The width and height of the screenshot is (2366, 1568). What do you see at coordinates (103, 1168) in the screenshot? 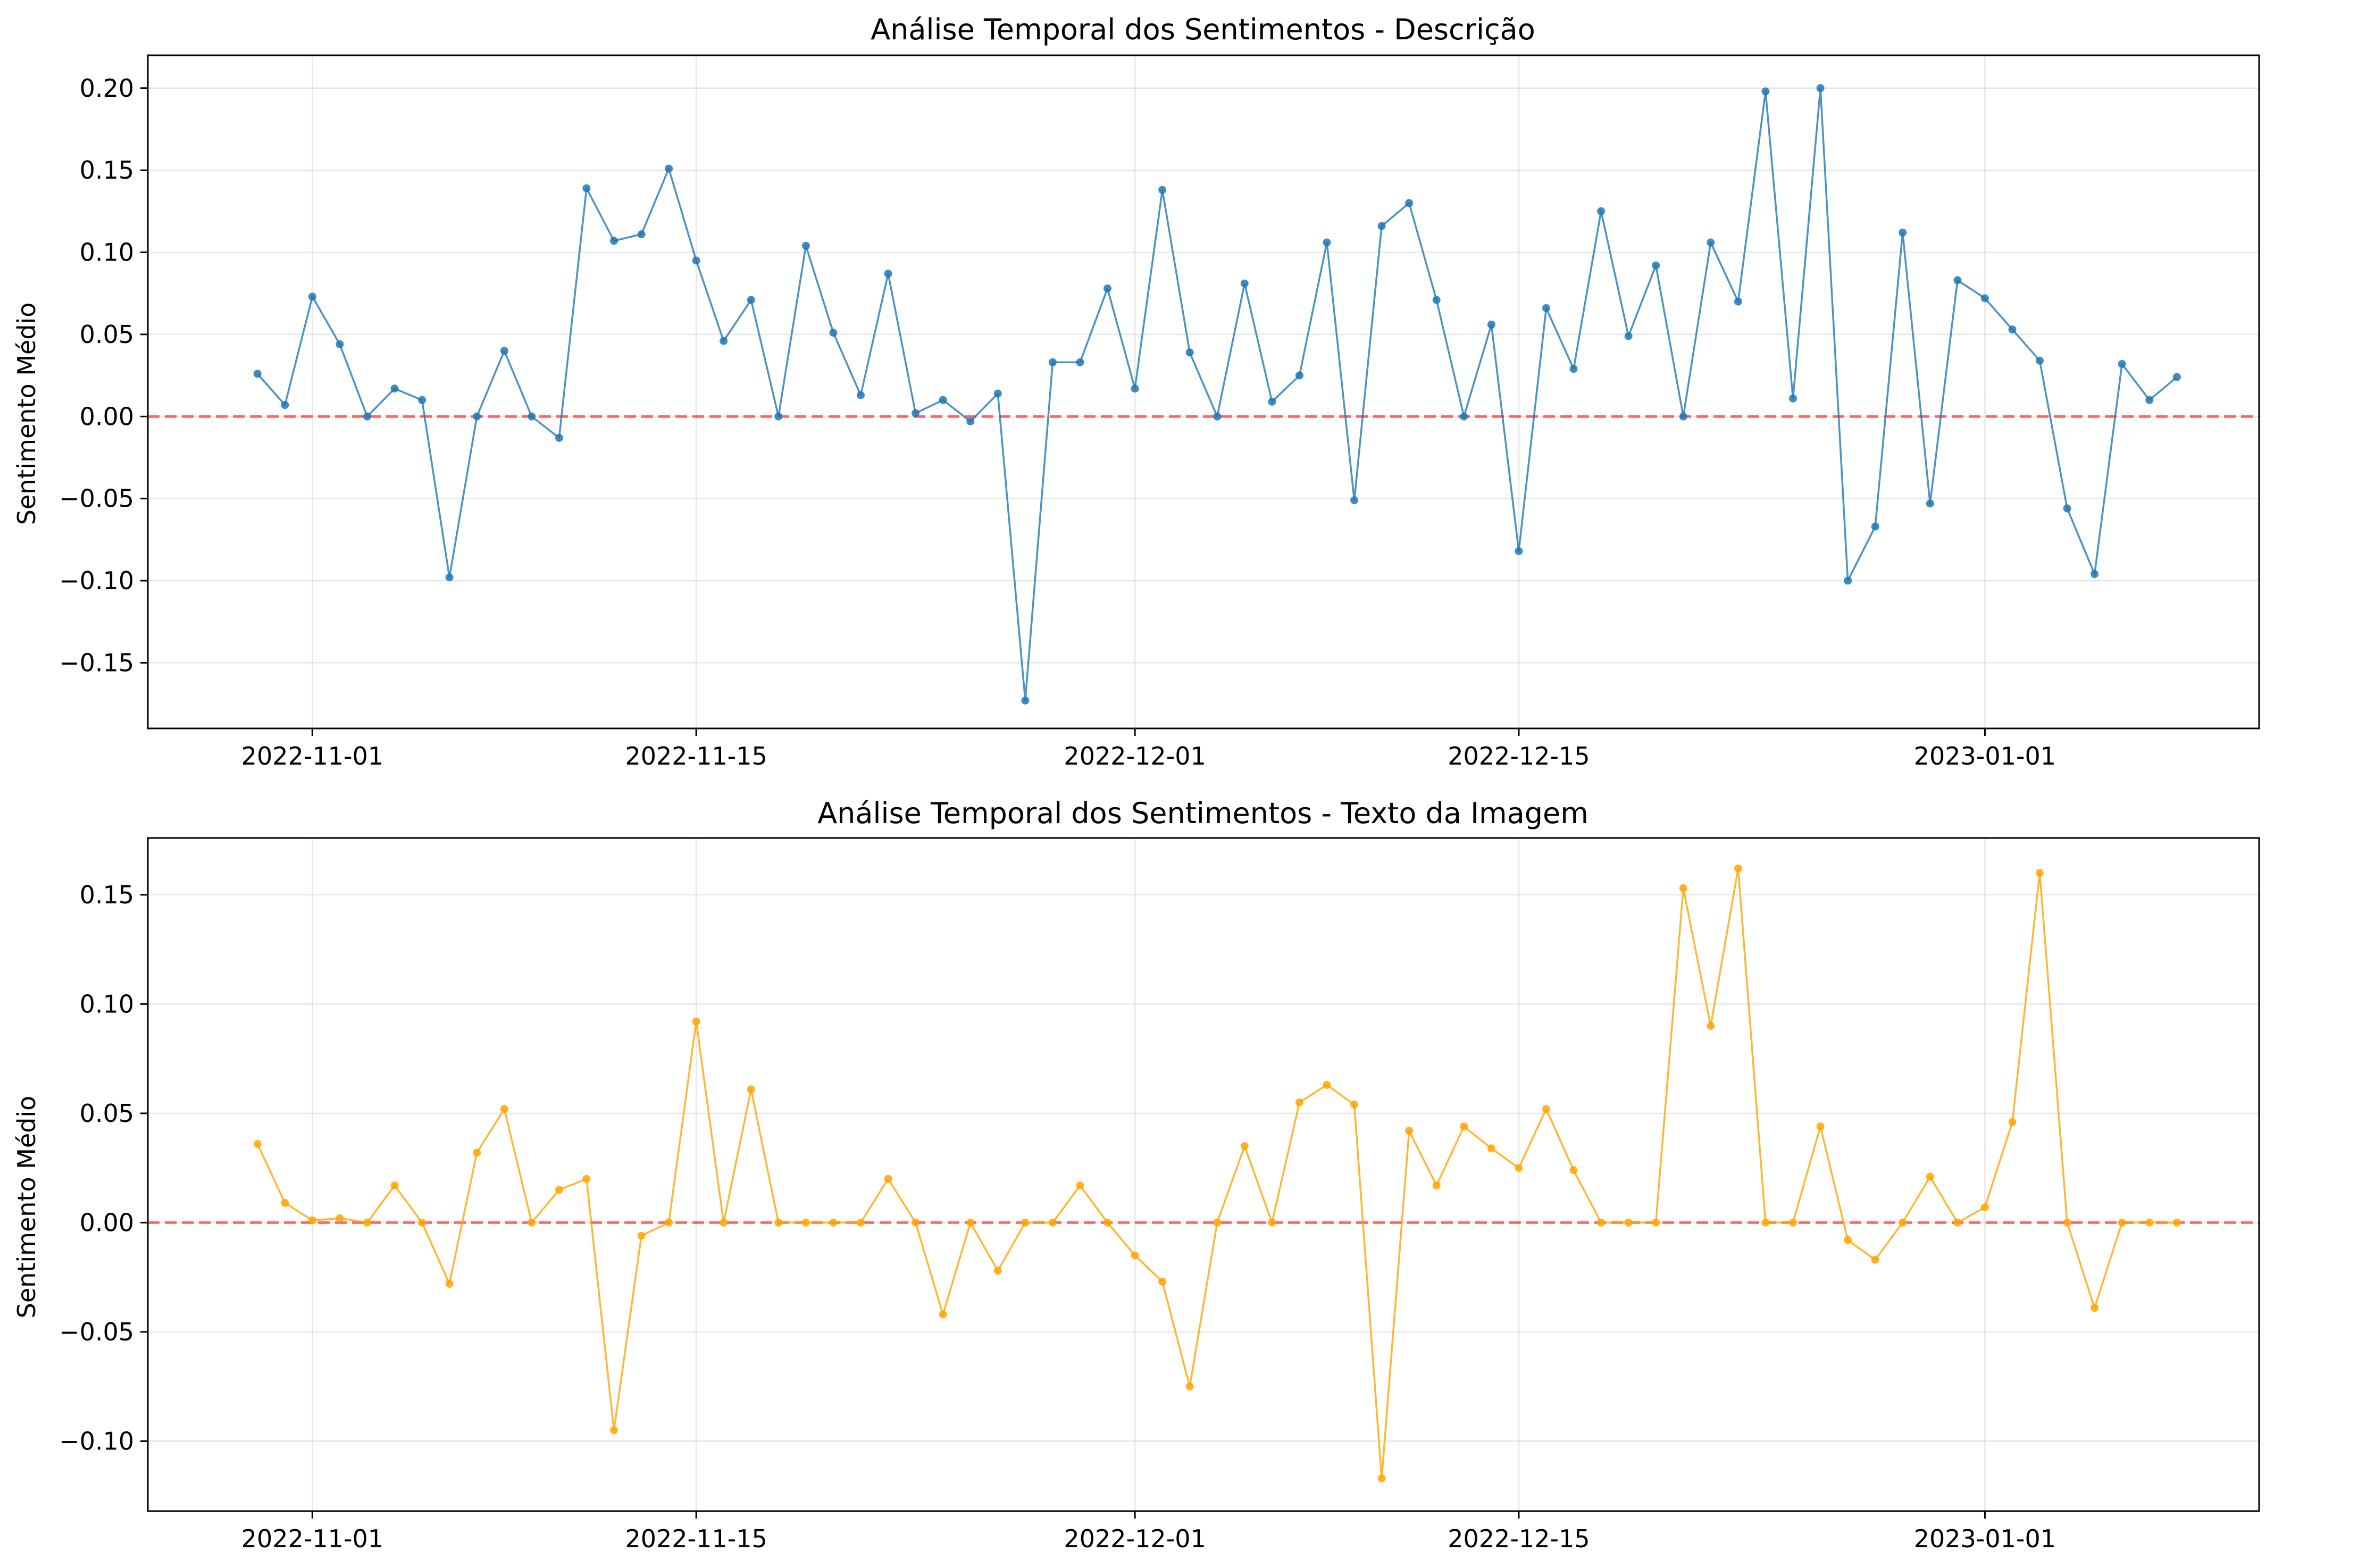
I see `y-axis-ticks: −0.10 −0.05 0.00 0.05 0.10 0.15` at bounding box center [103, 1168].